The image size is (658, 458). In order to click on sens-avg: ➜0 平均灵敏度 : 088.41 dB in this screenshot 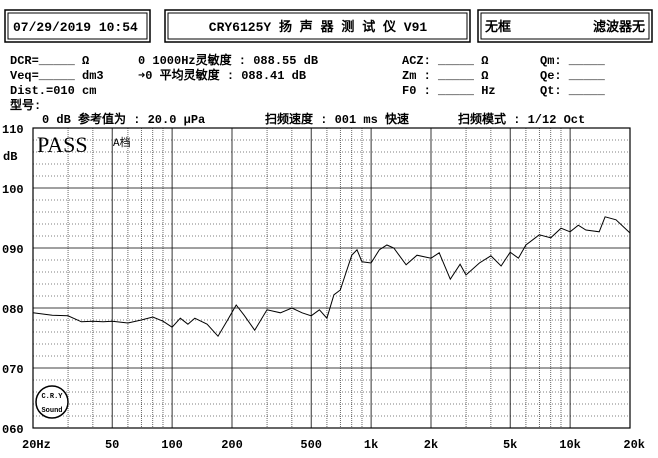, I will do `click(222, 75)`.